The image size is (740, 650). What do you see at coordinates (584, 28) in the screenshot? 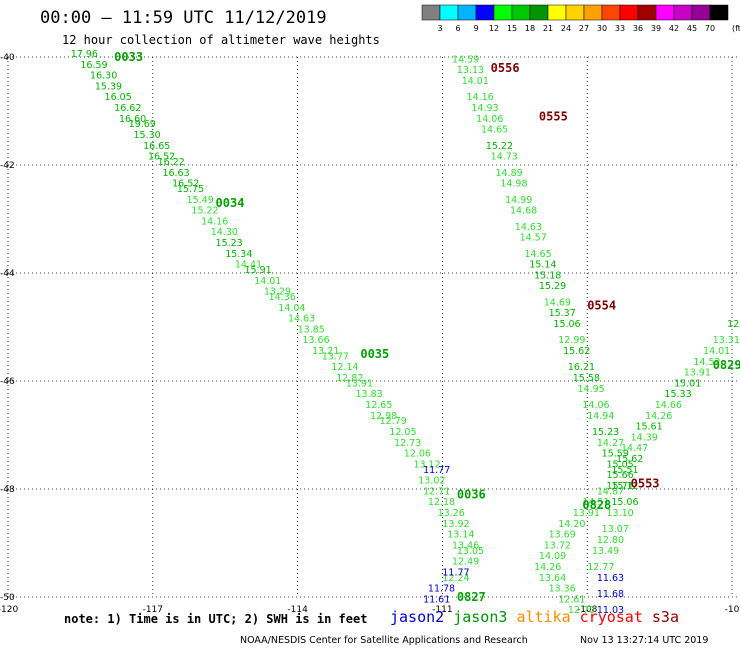
I see `colorbar-label: 27` at bounding box center [584, 28].